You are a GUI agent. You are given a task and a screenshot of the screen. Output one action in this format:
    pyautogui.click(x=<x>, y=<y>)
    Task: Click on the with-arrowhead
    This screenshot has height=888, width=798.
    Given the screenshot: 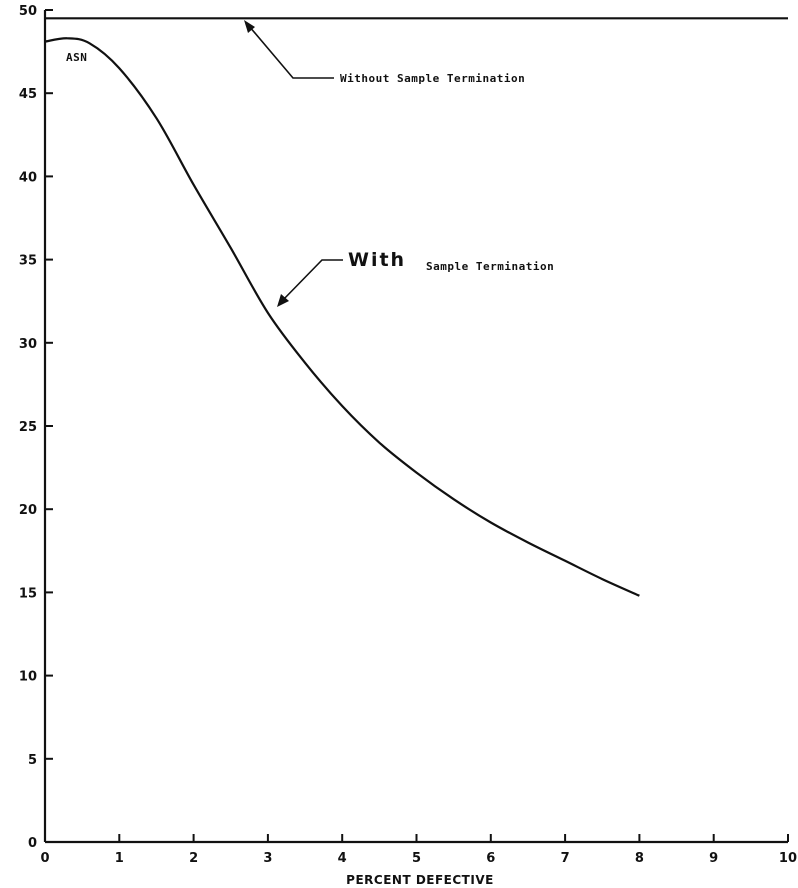 What is the action you would take?
    pyautogui.click(x=283, y=300)
    